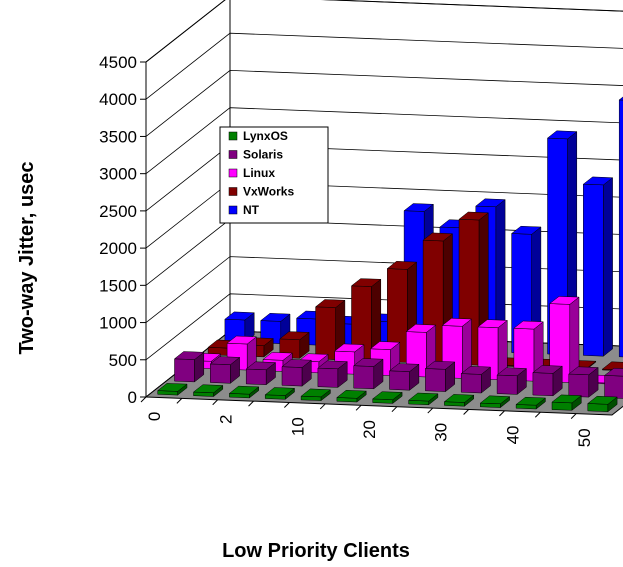  Describe the element at coordinates (233, 173) in the screenshot. I see `legend-swatch-linux` at that location.